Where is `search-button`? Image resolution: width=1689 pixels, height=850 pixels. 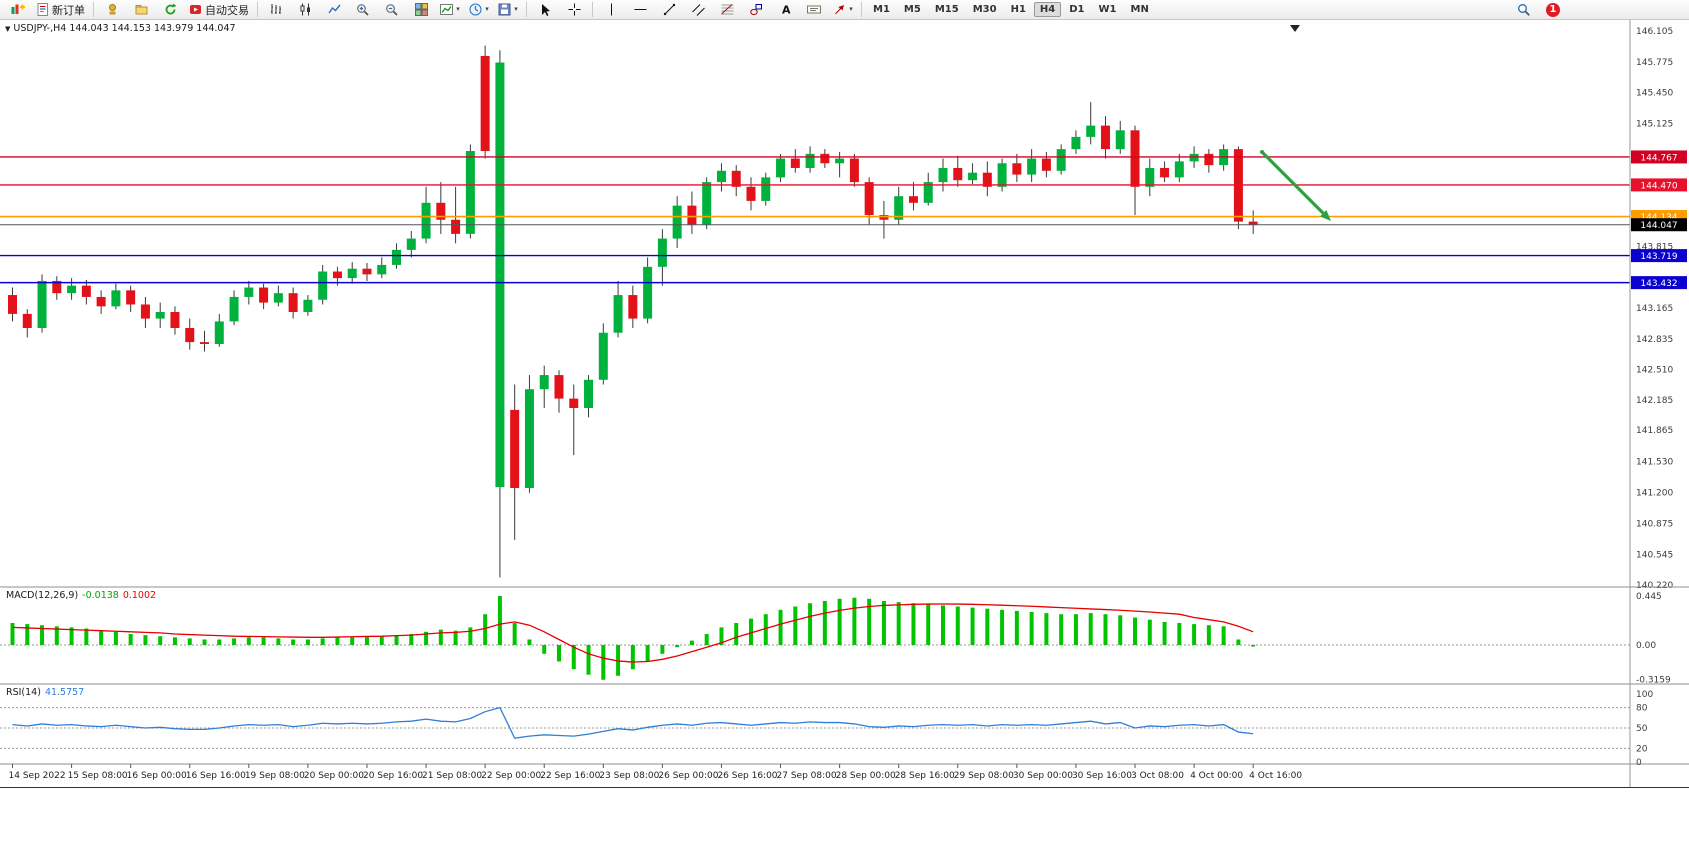 search-button is located at coordinates (1524, 10).